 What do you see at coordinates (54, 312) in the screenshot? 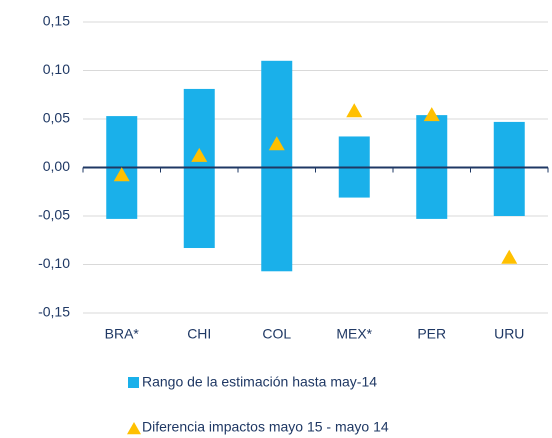
I see `y-tick-label: -0,15` at bounding box center [54, 312].